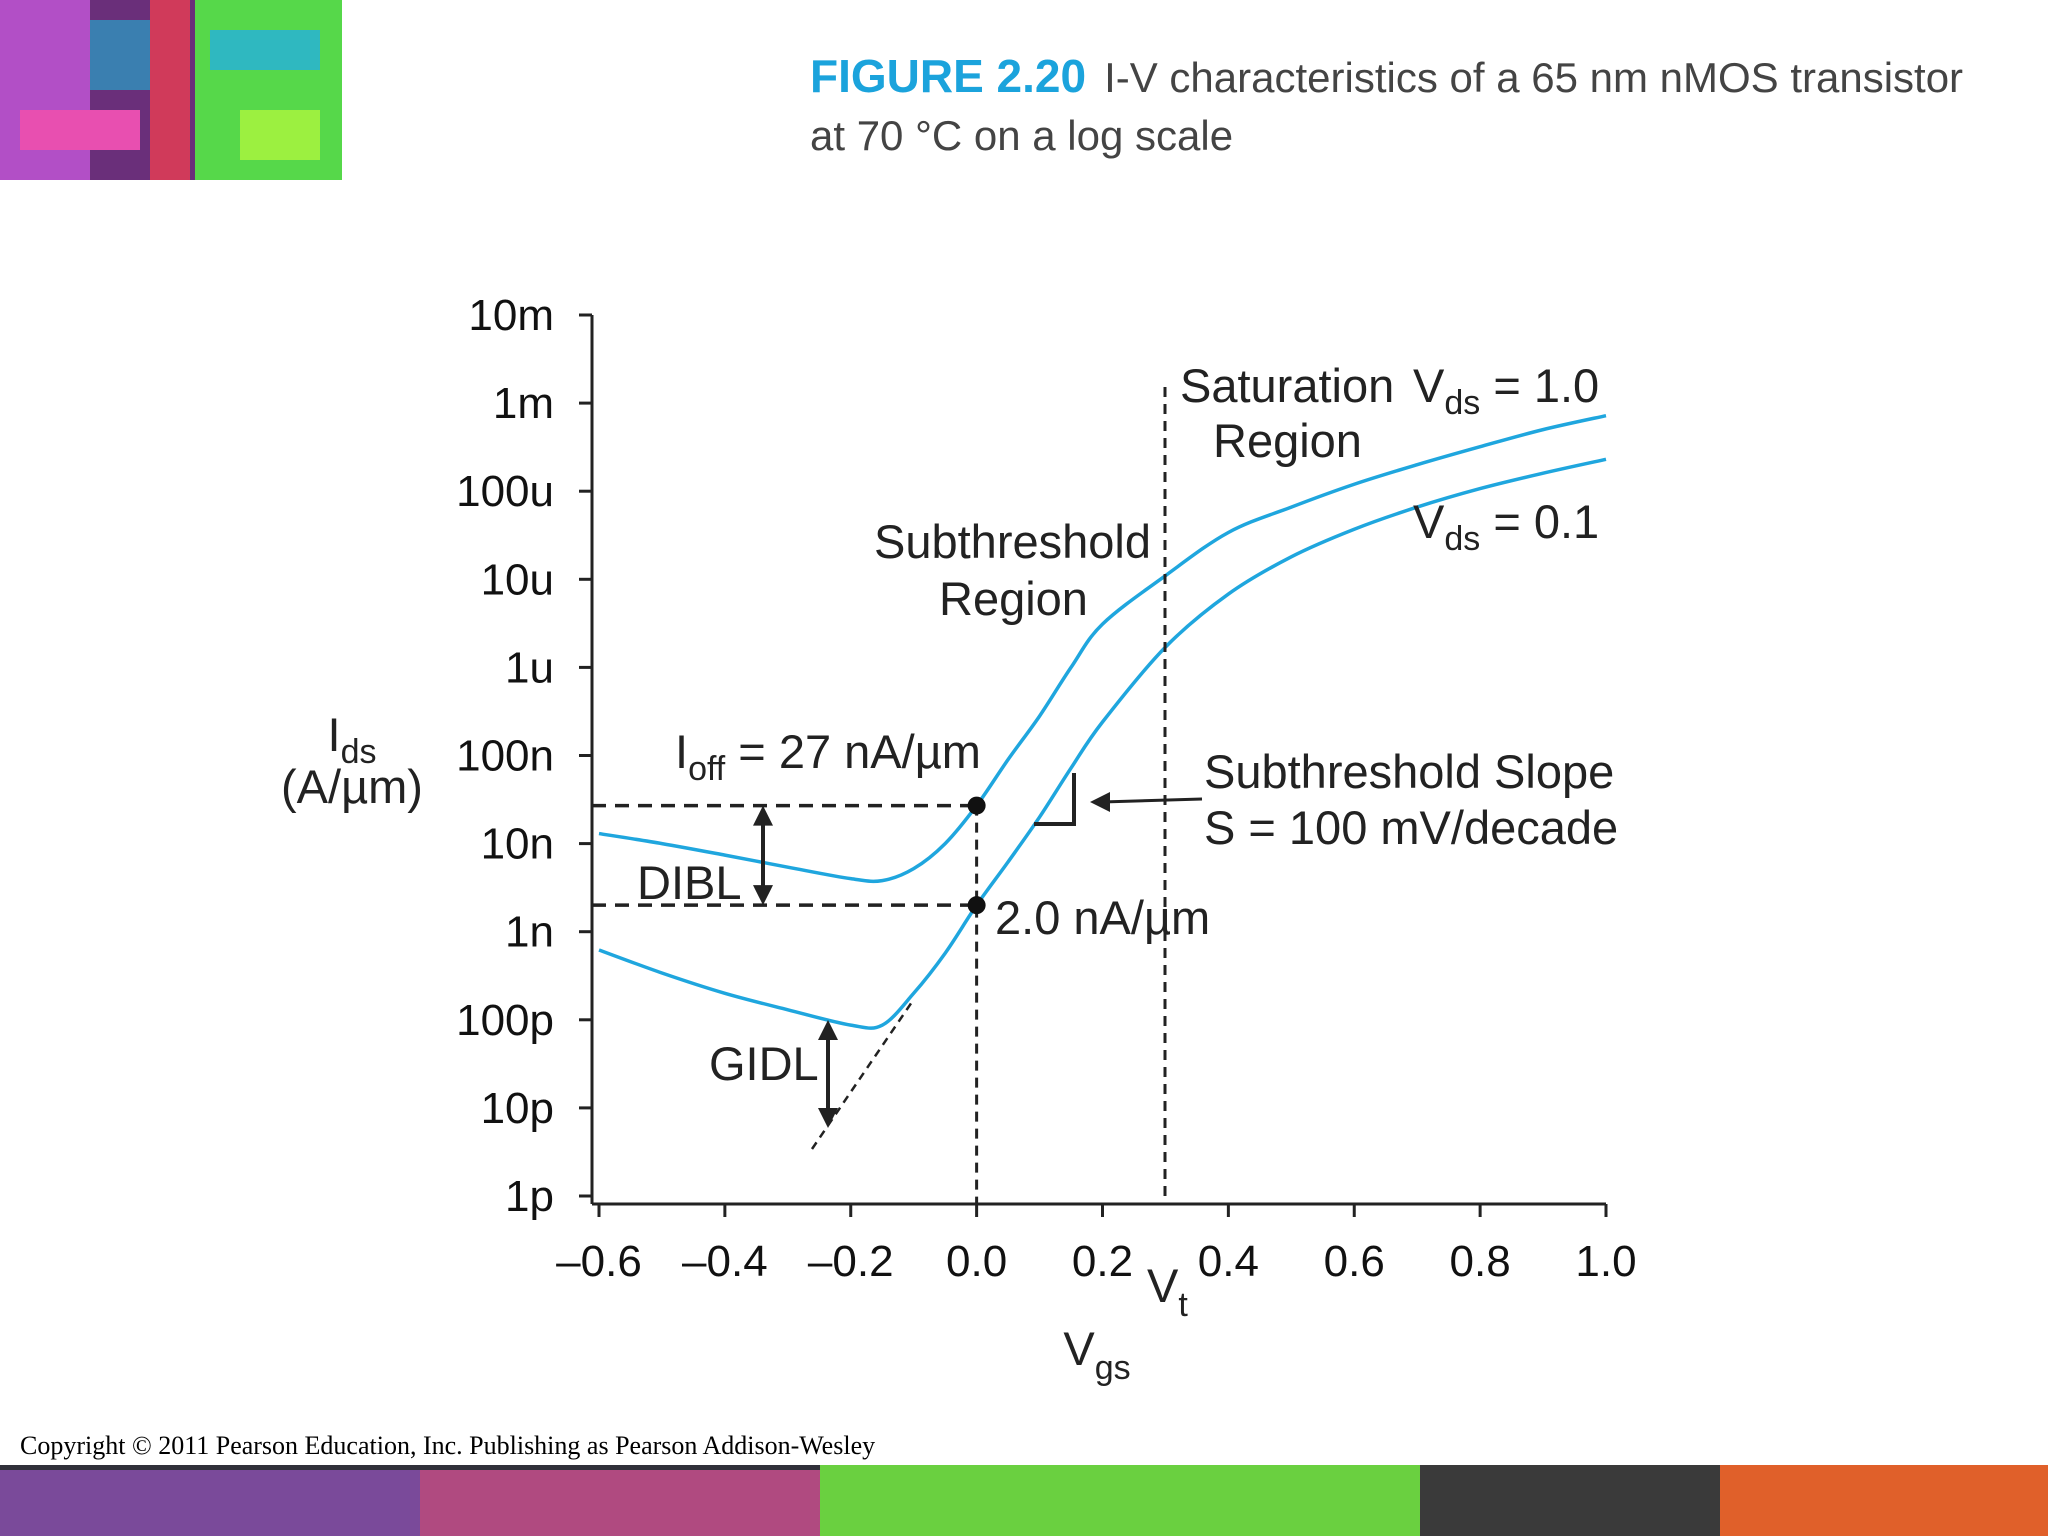 The height and width of the screenshot is (1536, 2048). Describe the element at coordinates (517, 844) in the screenshot. I see `y-tick-label: 10n` at that location.